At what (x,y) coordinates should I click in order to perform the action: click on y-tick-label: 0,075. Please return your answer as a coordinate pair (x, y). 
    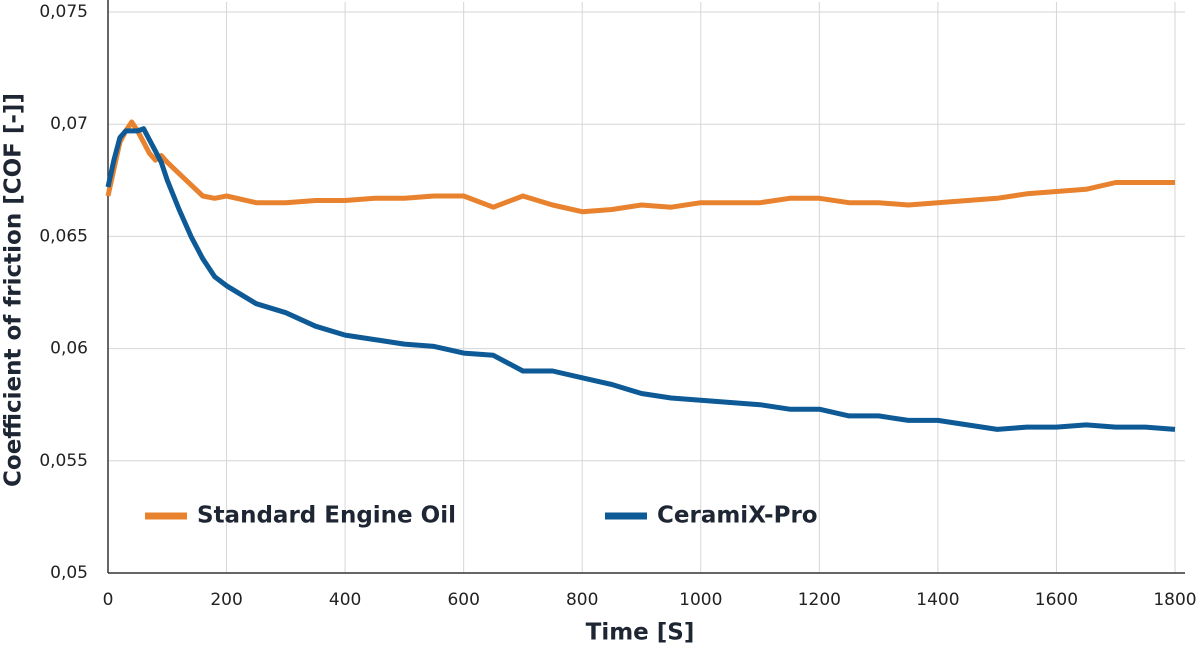
    Looking at the image, I should click on (63, 12).